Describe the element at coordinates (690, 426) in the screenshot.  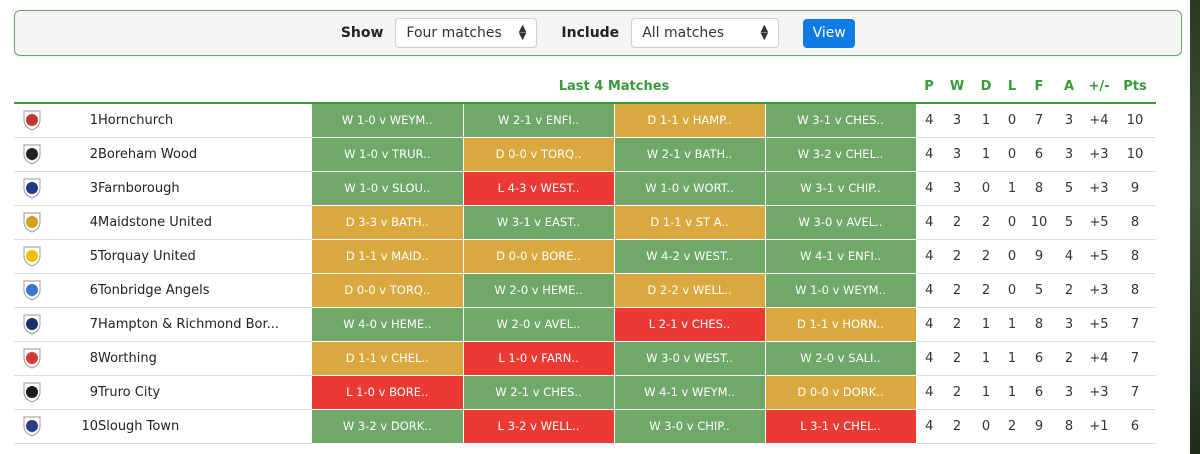
I see `match-result: W 3-0 v CHIP..` at that location.